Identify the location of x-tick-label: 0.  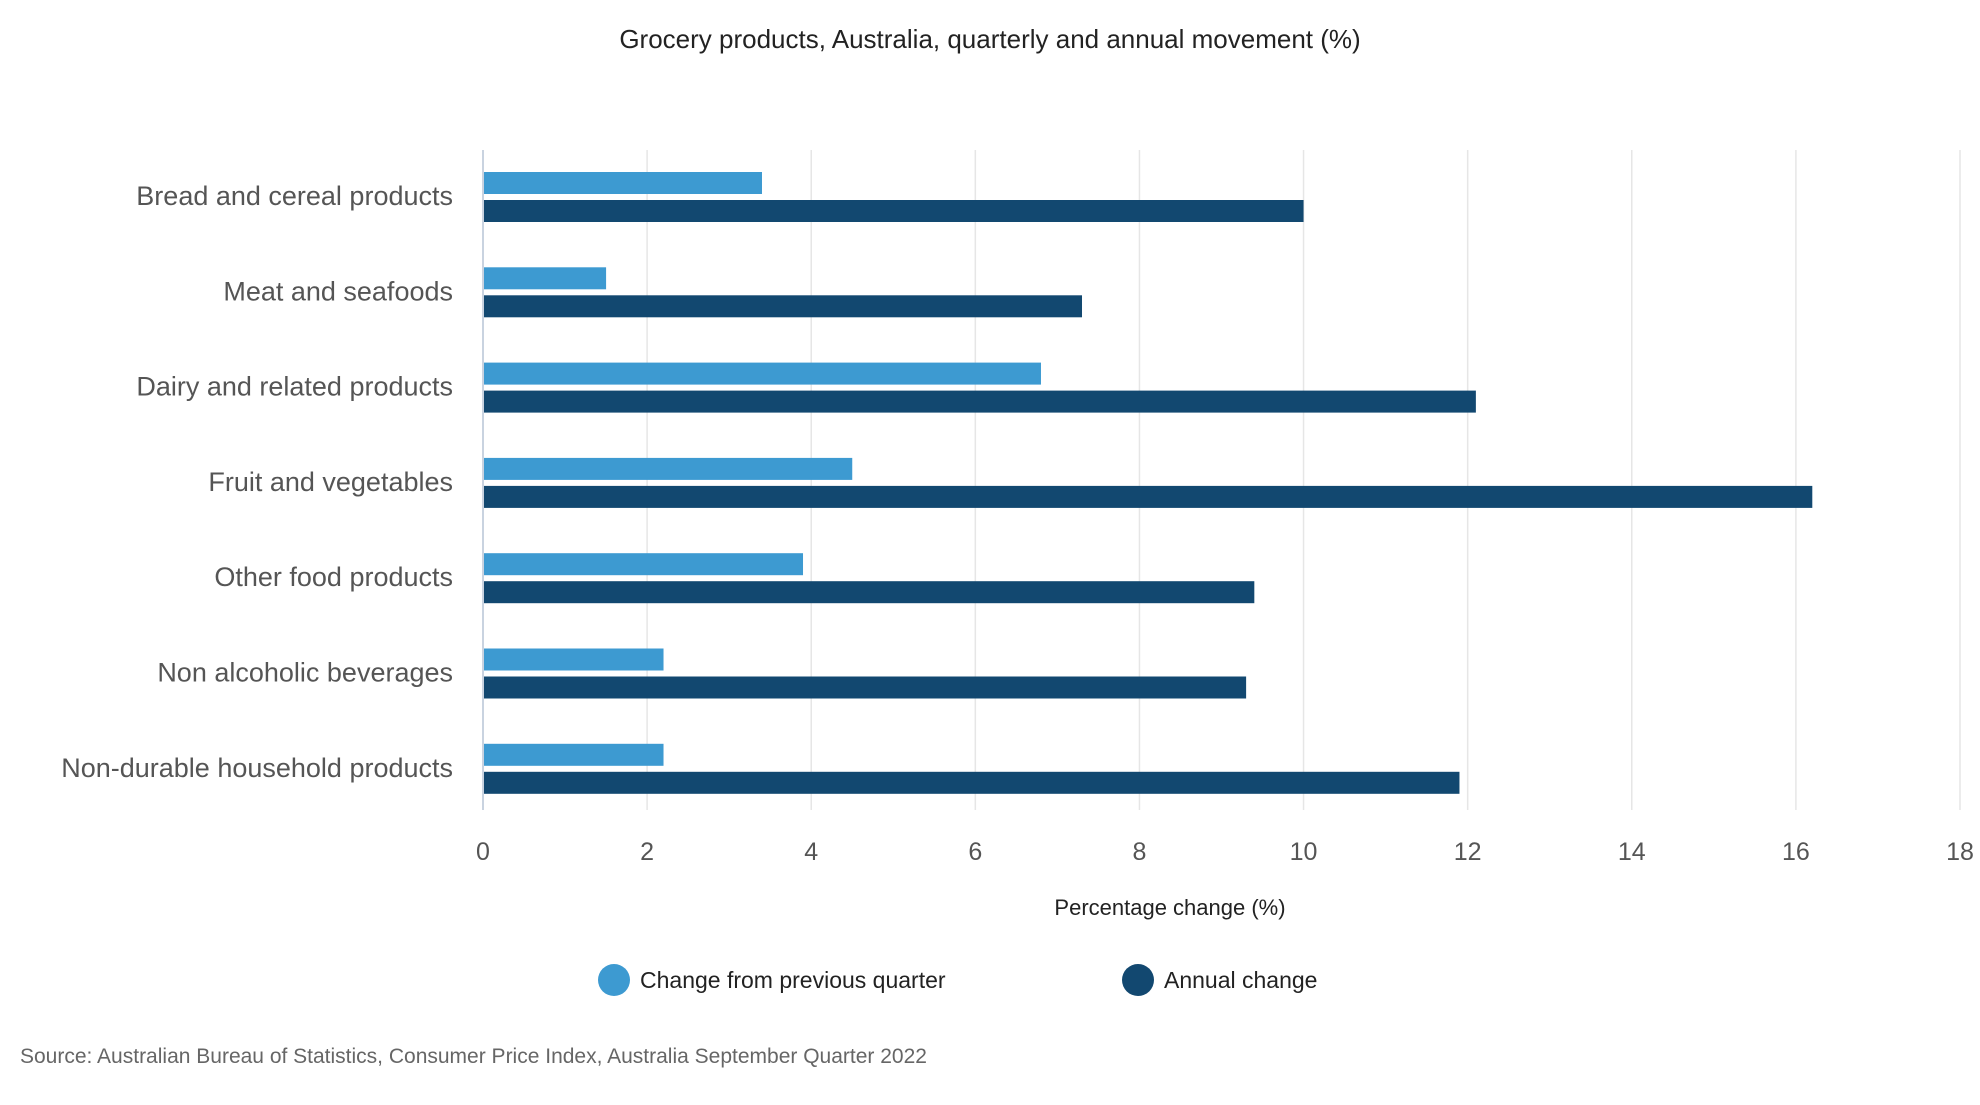
(483, 852).